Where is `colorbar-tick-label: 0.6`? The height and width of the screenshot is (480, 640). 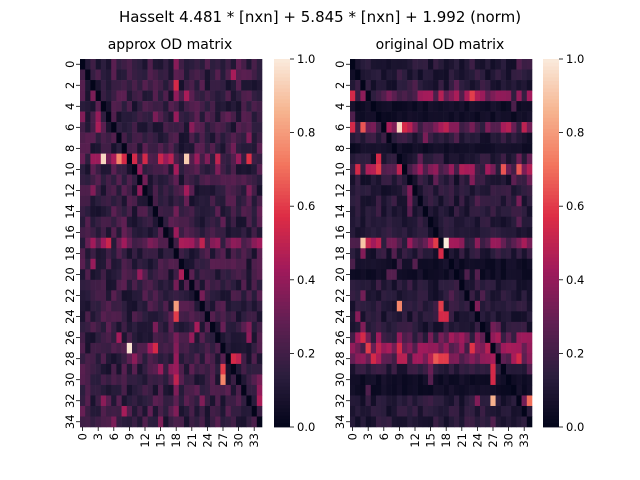
colorbar-tick-label: 0.6 is located at coordinates (575, 206).